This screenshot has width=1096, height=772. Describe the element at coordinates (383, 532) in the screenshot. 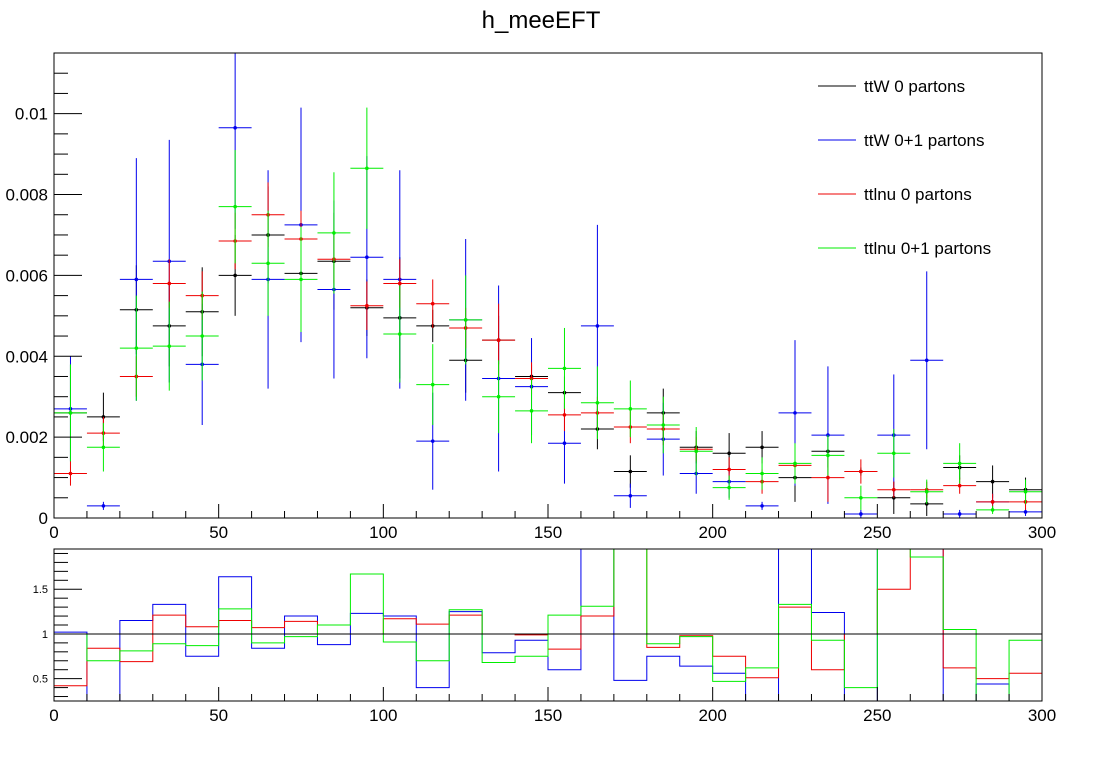

I see `x-tick-label: 100` at that location.